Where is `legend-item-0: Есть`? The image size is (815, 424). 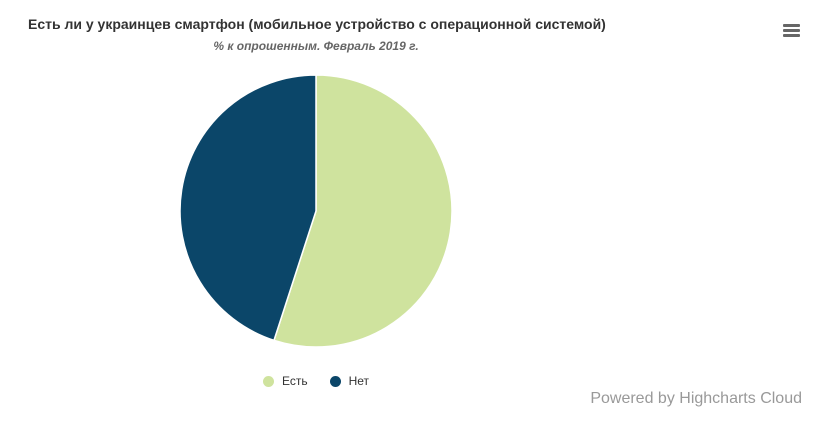 legend-item-0: Есть is located at coordinates (285, 381).